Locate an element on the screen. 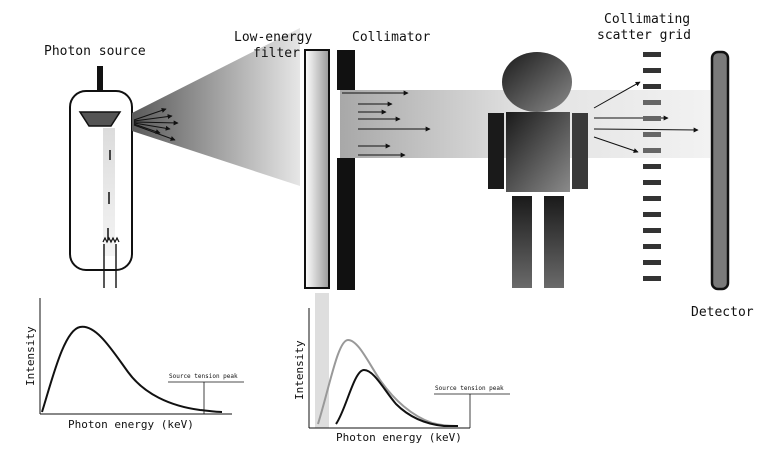 Image resolution: width=765 pixels, height=452 pixels. chart-left-annotation: Source tension peak is located at coordinates (203, 376).